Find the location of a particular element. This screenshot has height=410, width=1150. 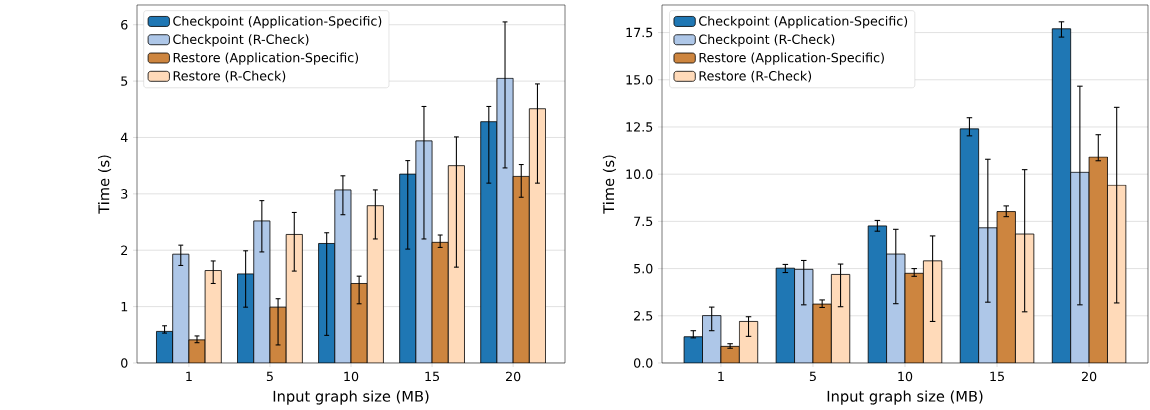

y-tick-label: 1 is located at coordinates (124, 306).